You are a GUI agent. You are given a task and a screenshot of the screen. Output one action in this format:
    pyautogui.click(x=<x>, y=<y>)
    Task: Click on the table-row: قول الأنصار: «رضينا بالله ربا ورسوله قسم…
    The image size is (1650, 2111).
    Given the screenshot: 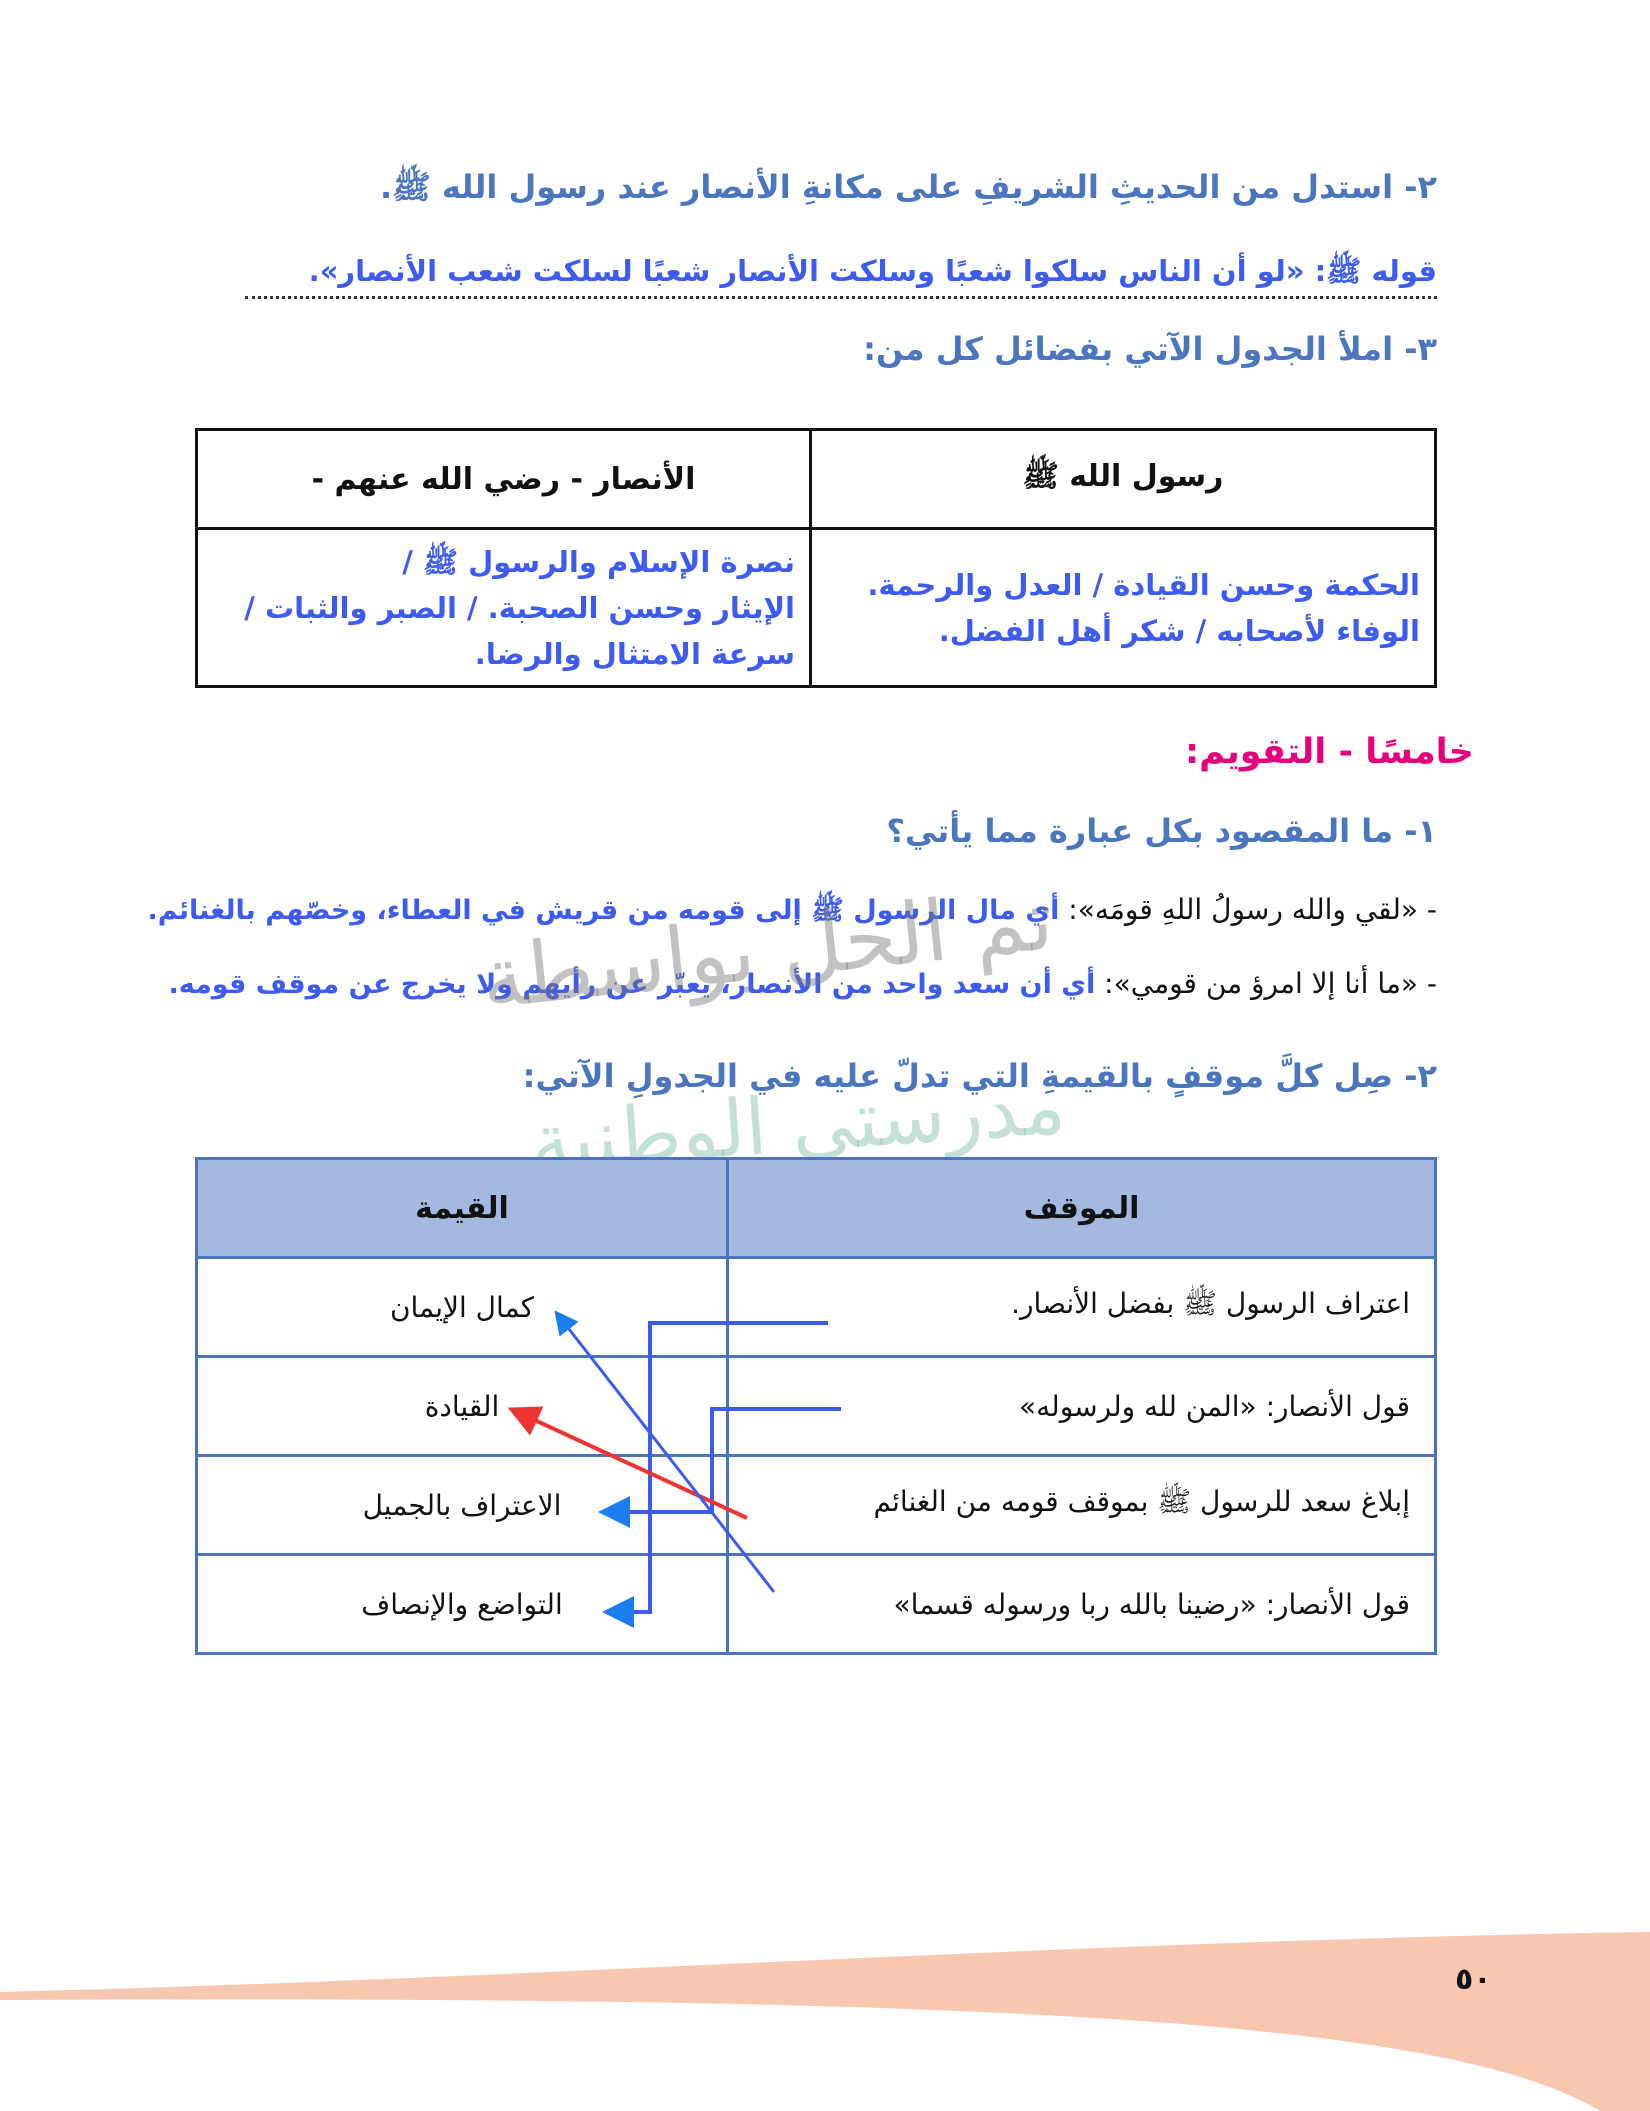 What is the action you would take?
    pyautogui.click(x=816, y=1604)
    